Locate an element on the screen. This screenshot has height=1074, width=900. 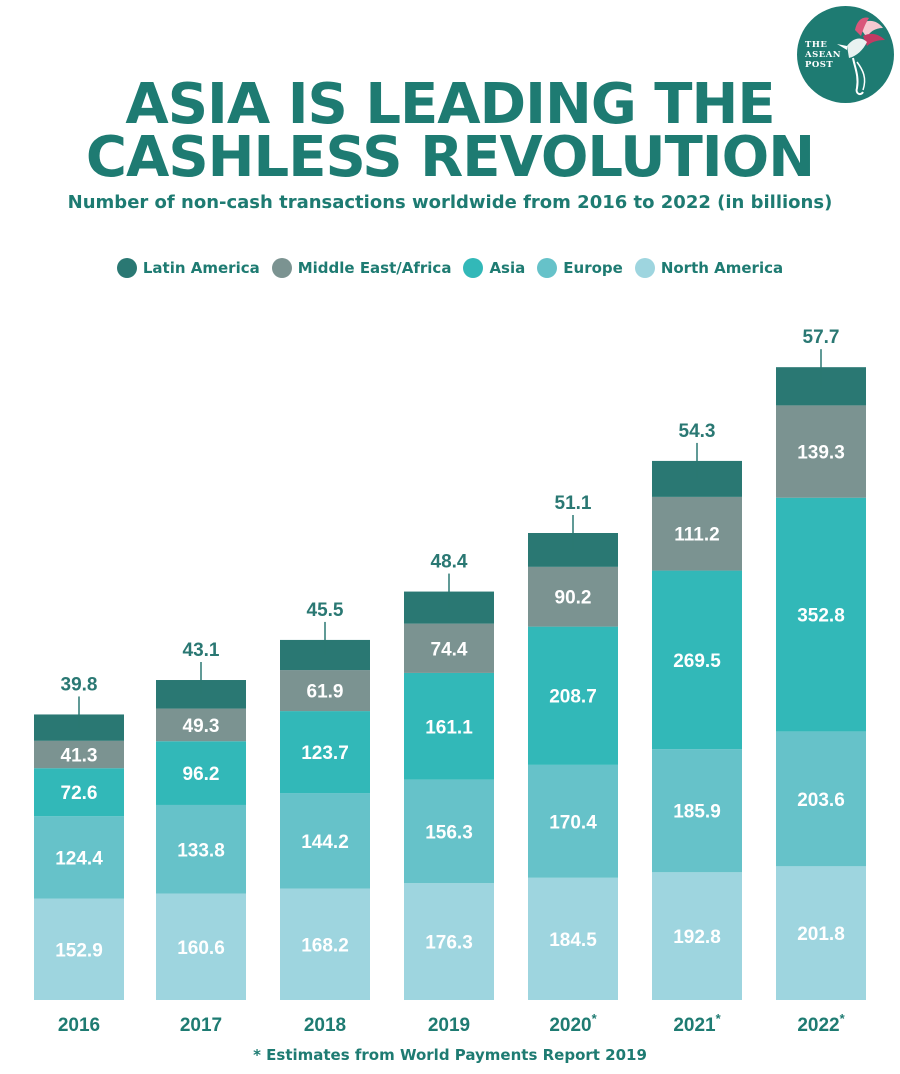
data-label-north-america-2018: 168.2 is located at coordinates (325, 945).